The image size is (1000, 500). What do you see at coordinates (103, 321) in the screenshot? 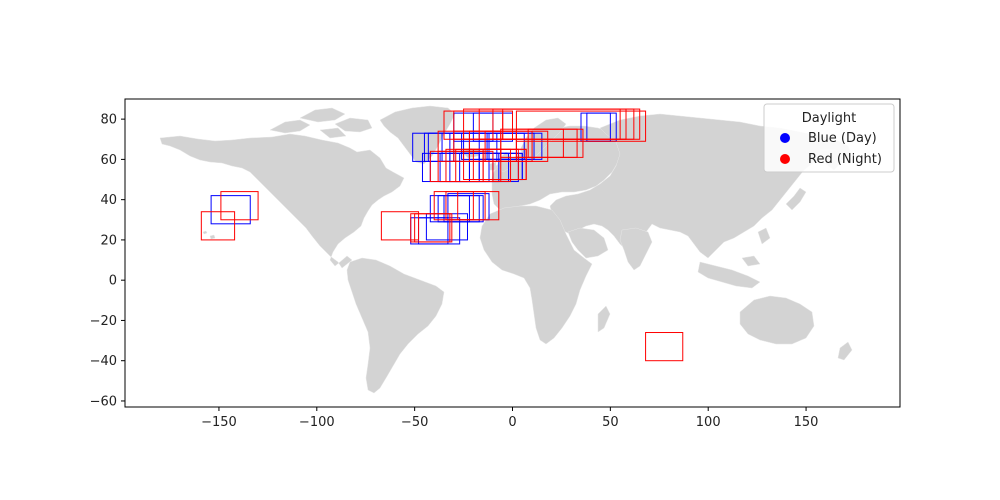
I see `y-tick-label: −20` at bounding box center [103, 321].